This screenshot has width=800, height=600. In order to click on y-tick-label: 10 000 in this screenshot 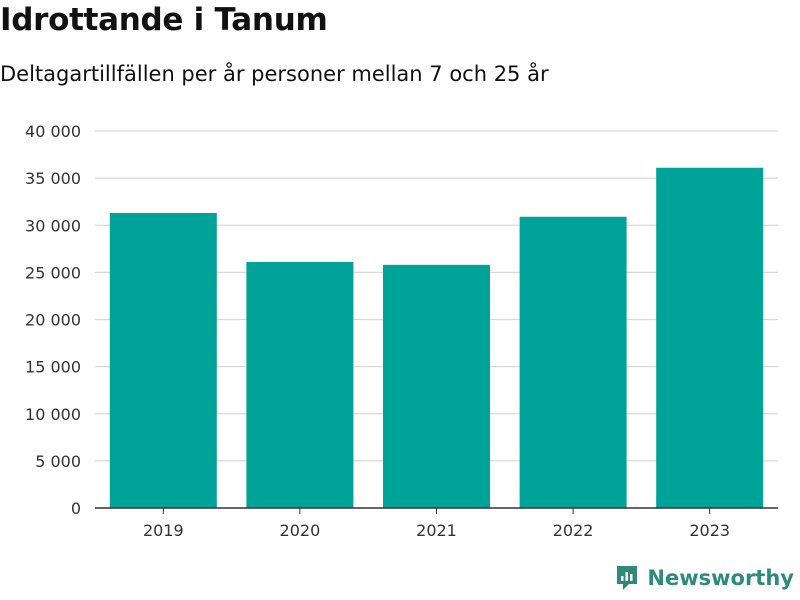, I will do `click(53, 414)`.